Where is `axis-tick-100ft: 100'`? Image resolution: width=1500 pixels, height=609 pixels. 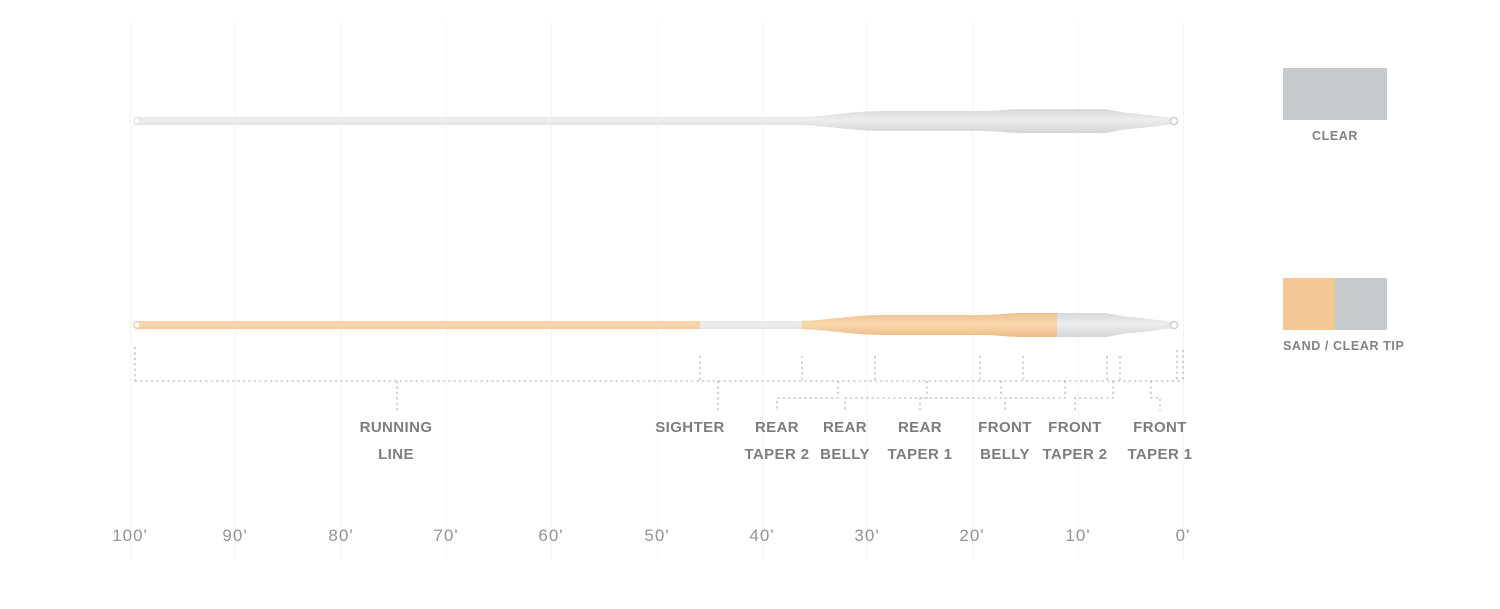
axis-tick-100ft: 100' is located at coordinates (130, 535).